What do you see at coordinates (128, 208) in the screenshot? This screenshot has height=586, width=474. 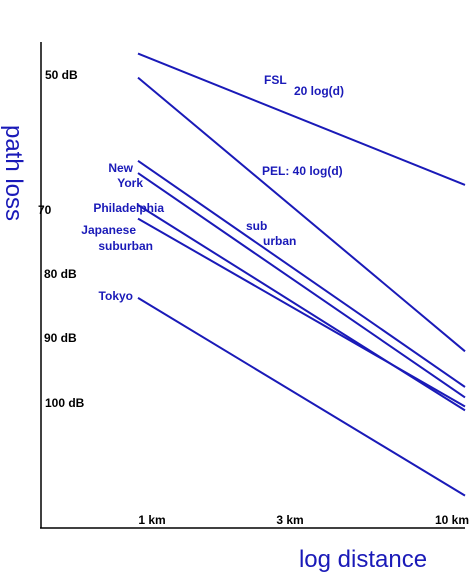 I see `series-label-philadelphia: Philadelphia` at bounding box center [128, 208].